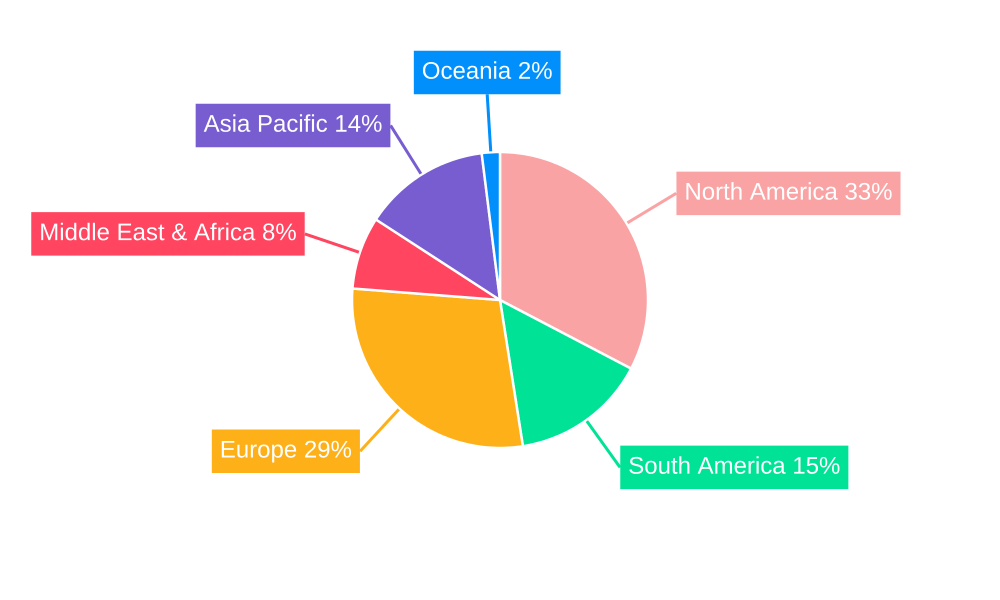 Image resolution: width=1000 pixels, height=600 pixels. I want to click on data-label: 29%, so click(328, 449).